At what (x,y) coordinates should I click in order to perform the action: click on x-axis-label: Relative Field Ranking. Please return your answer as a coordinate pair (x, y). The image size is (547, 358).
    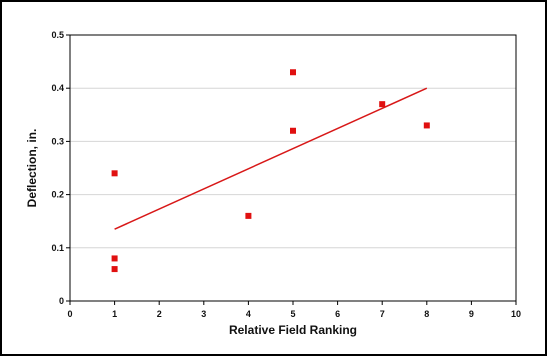
    Looking at the image, I should click on (293, 330).